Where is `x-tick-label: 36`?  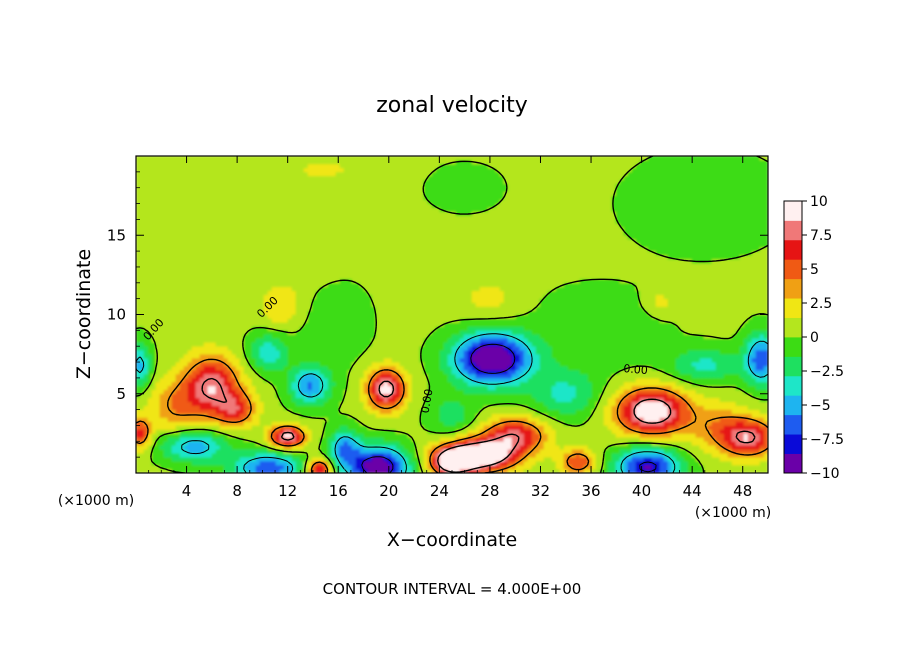 x-tick-label: 36 is located at coordinates (590, 491).